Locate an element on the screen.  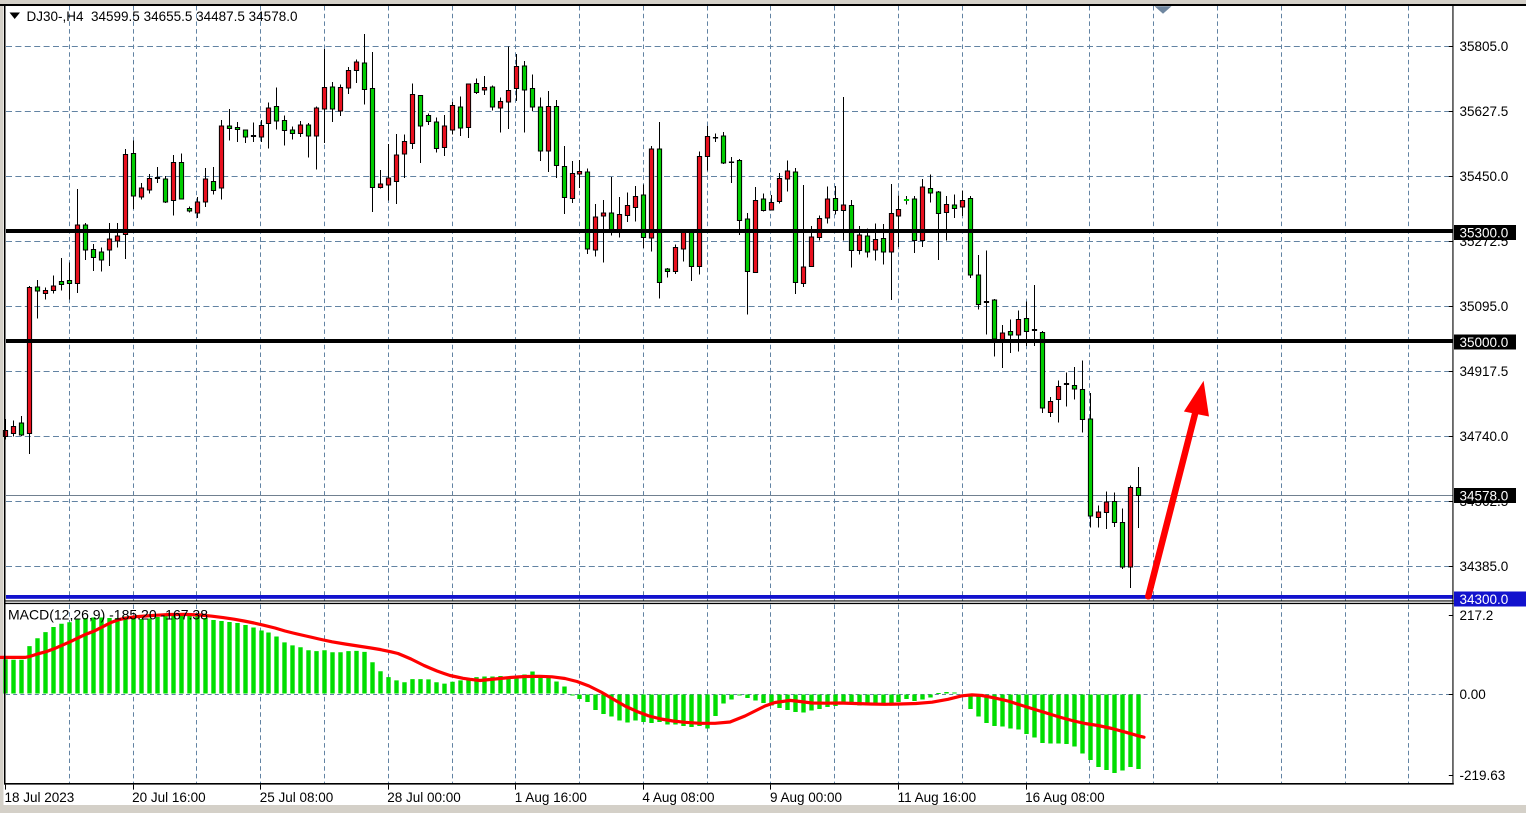
svg-text: 35805.0 is located at coordinates (1484, 46).